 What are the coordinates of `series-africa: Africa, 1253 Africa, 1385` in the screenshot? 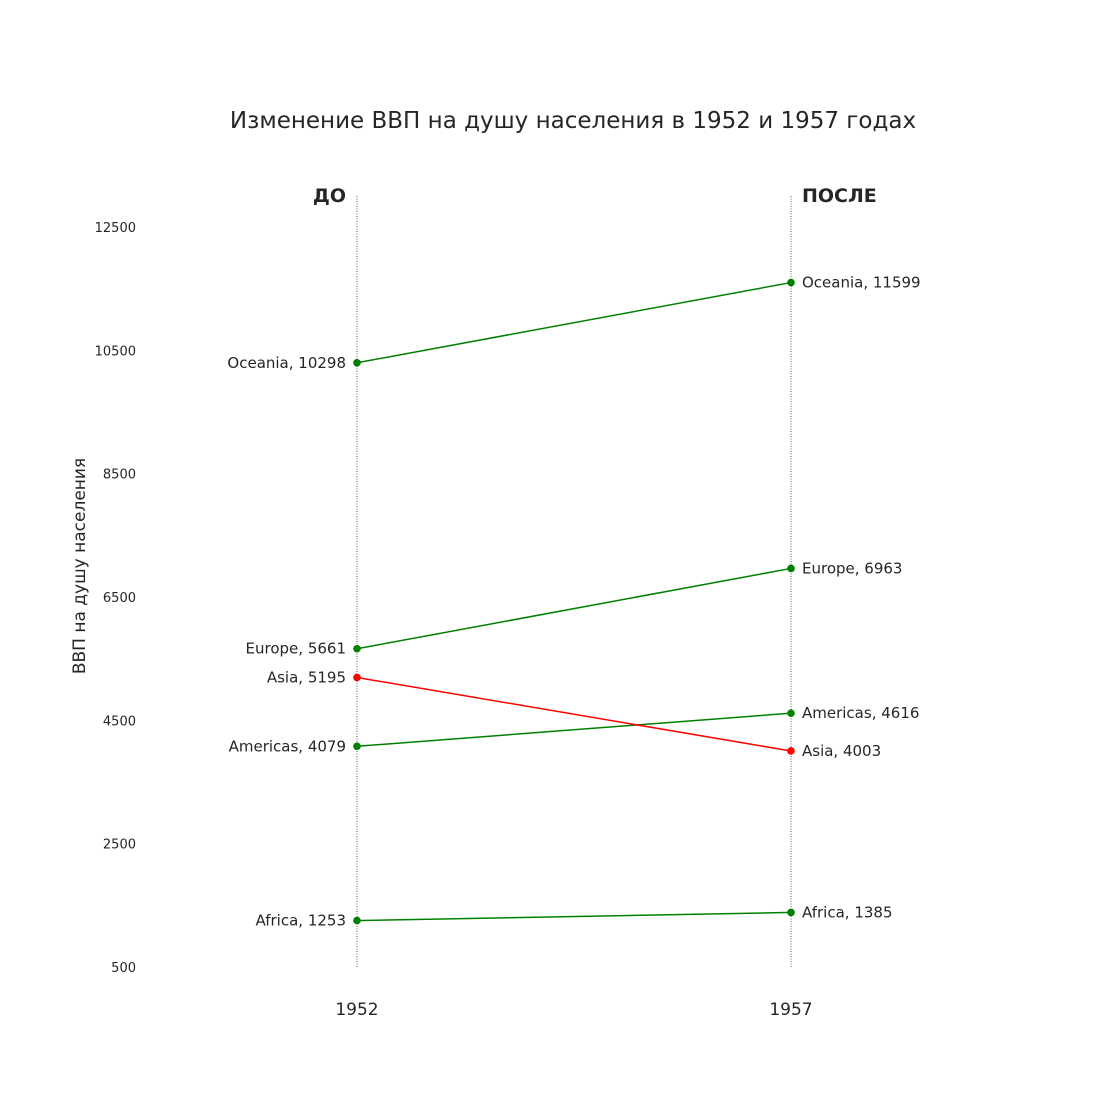 It's located at (574, 916).